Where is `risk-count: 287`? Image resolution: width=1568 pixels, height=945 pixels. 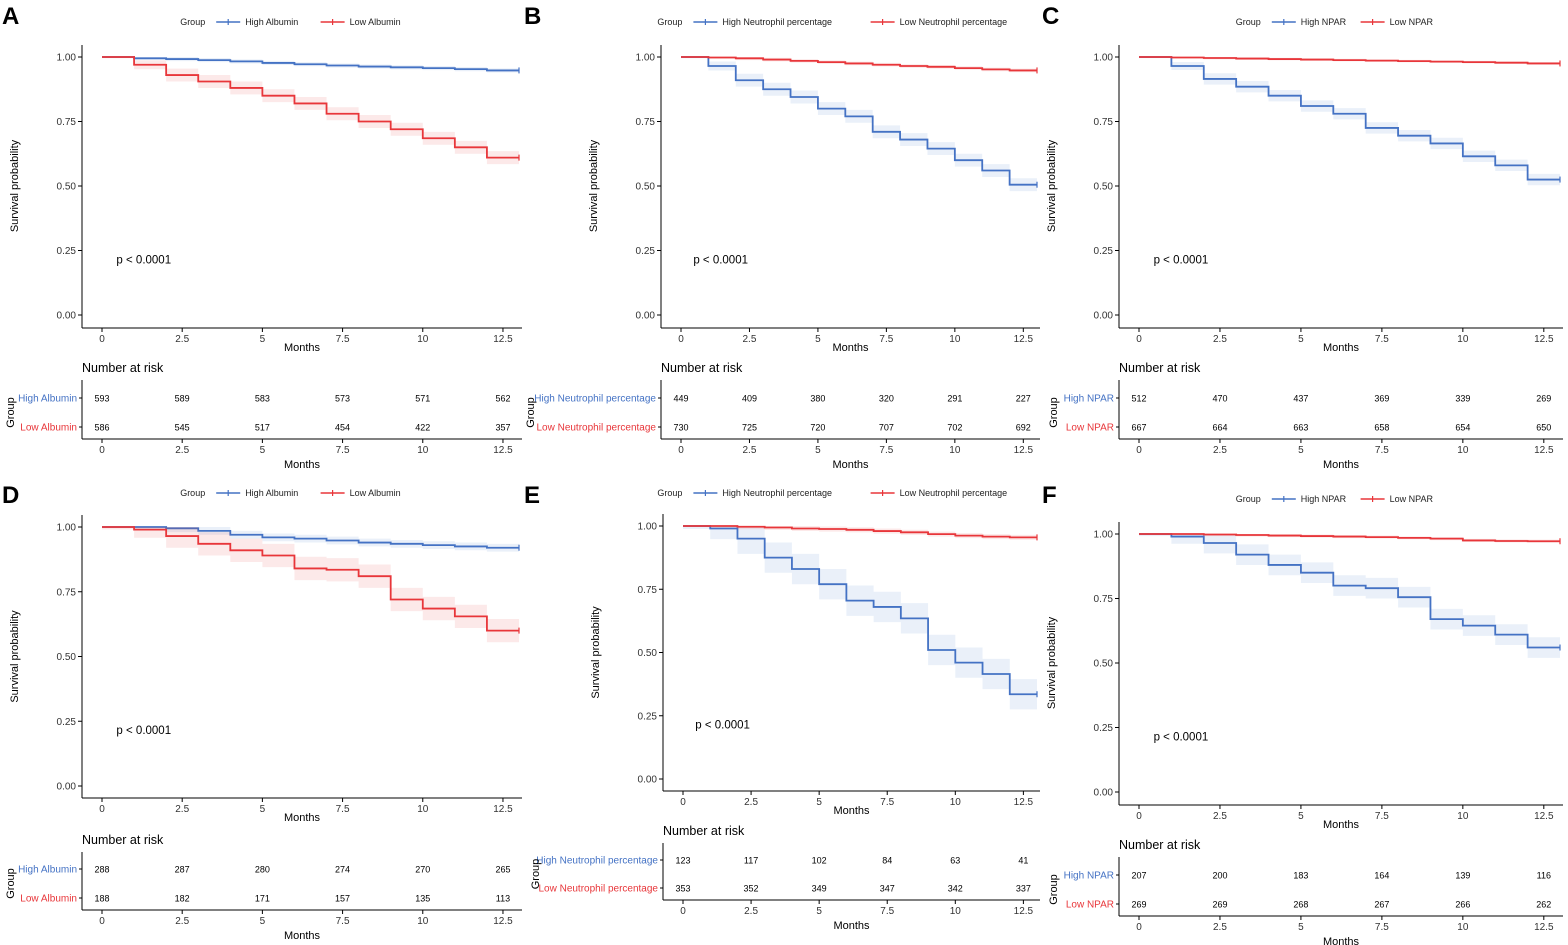 risk-count: 287 is located at coordinates (182, 870).